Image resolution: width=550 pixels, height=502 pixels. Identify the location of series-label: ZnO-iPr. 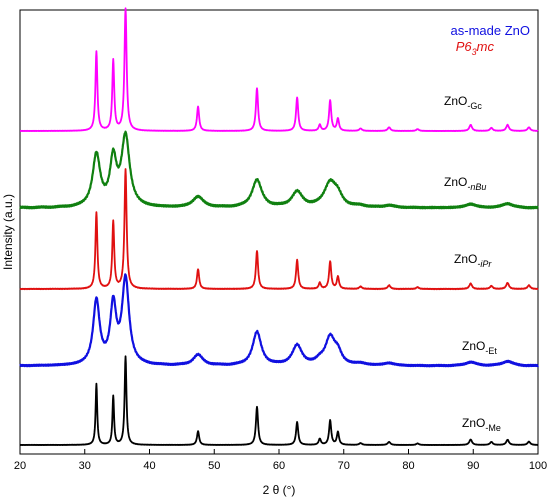
(473, 260).